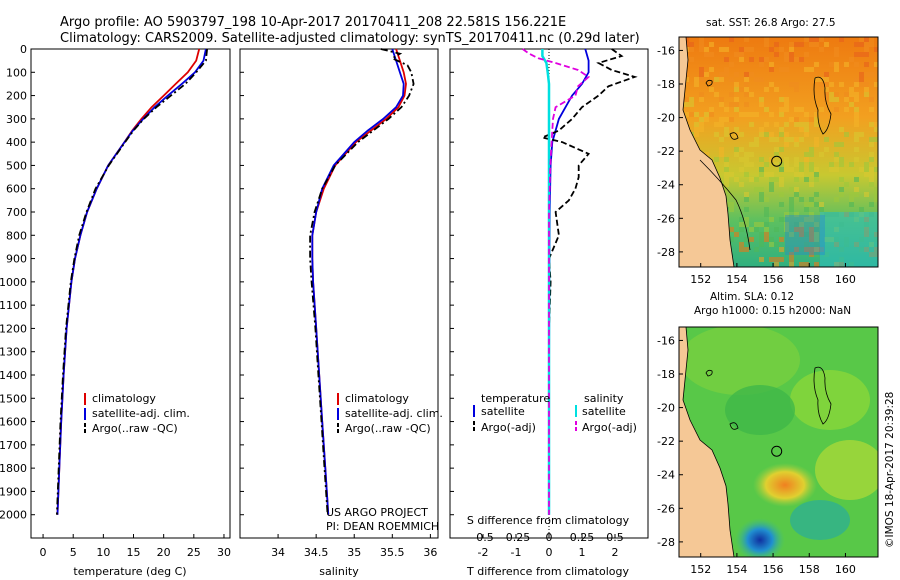  I want to click on depth-tick-label: 500, so click(16, 165).